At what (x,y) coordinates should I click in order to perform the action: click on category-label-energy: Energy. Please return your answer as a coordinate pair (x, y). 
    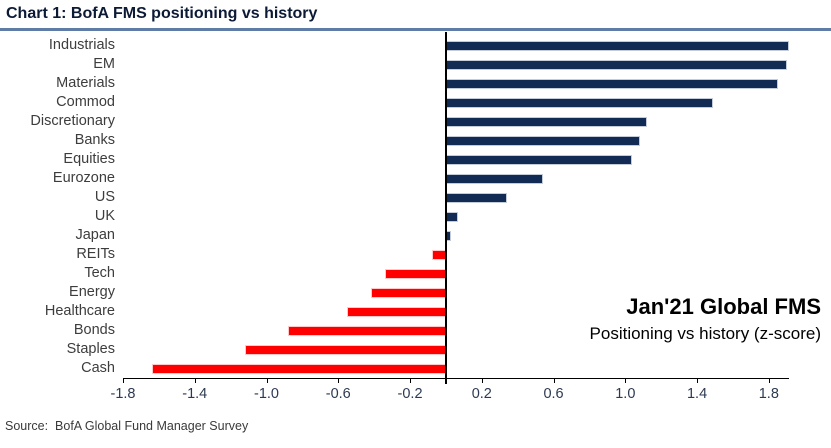
    Looking at the image, I should click on (92, 292).